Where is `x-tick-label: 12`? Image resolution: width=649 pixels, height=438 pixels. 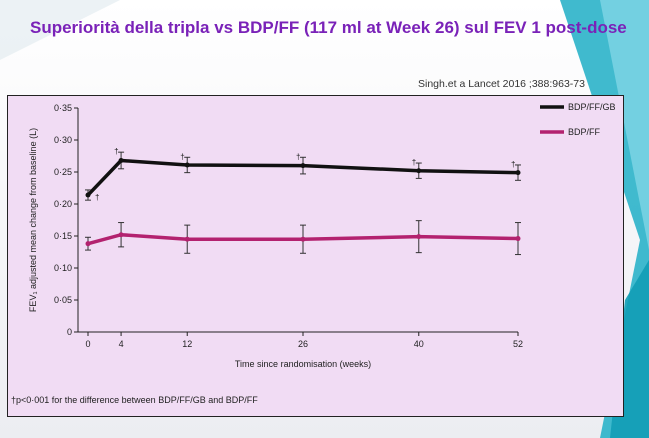
x-tick-label: 12 is located at coordinates (187, 344).